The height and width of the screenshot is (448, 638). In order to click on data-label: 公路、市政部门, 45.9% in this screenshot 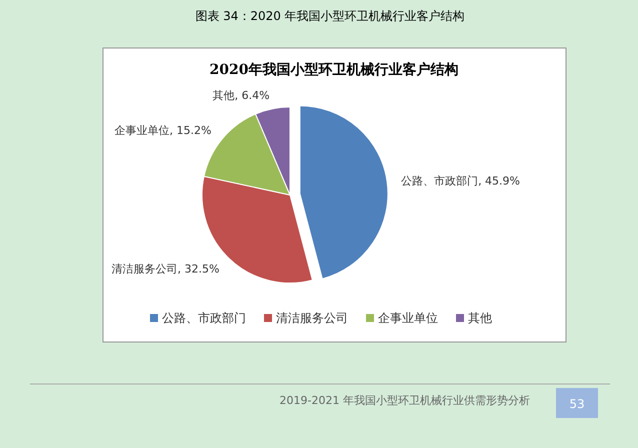, I will do `click(460, 181)`.